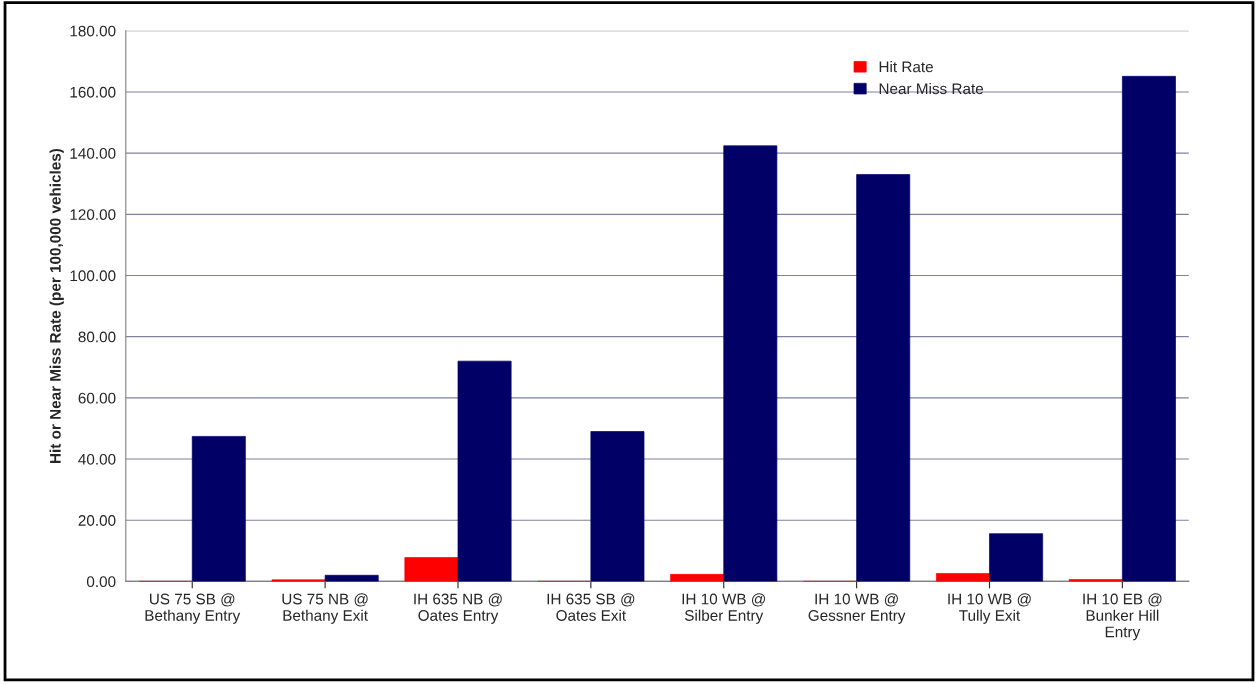 The width and height of the screenshot is (1258, 684). I want to click on x-tick-label: US 75 NB @ Bethany Exit, so click(325, 608).